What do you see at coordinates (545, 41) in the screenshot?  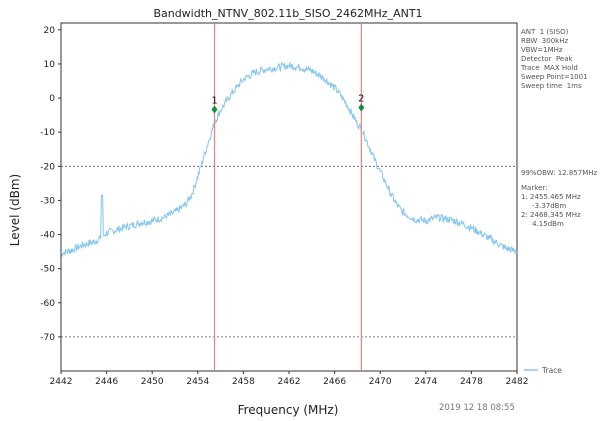 I see `settings-line: RBW 300kHz` at bounding box center [545, 41].